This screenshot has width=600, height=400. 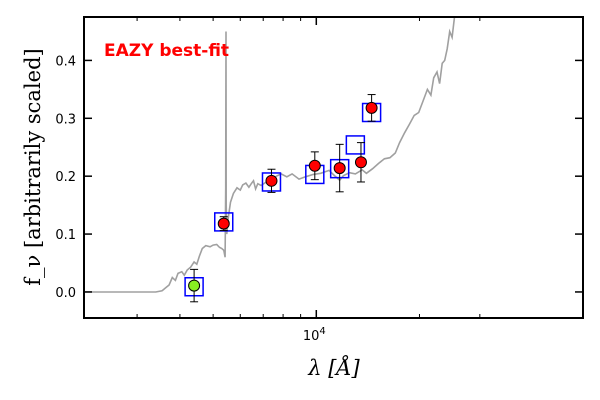 What do you see at coordinates (65, 177) in the screenshot?
I see `y-tick-label: 0.2` at bounding box center [65, 177].